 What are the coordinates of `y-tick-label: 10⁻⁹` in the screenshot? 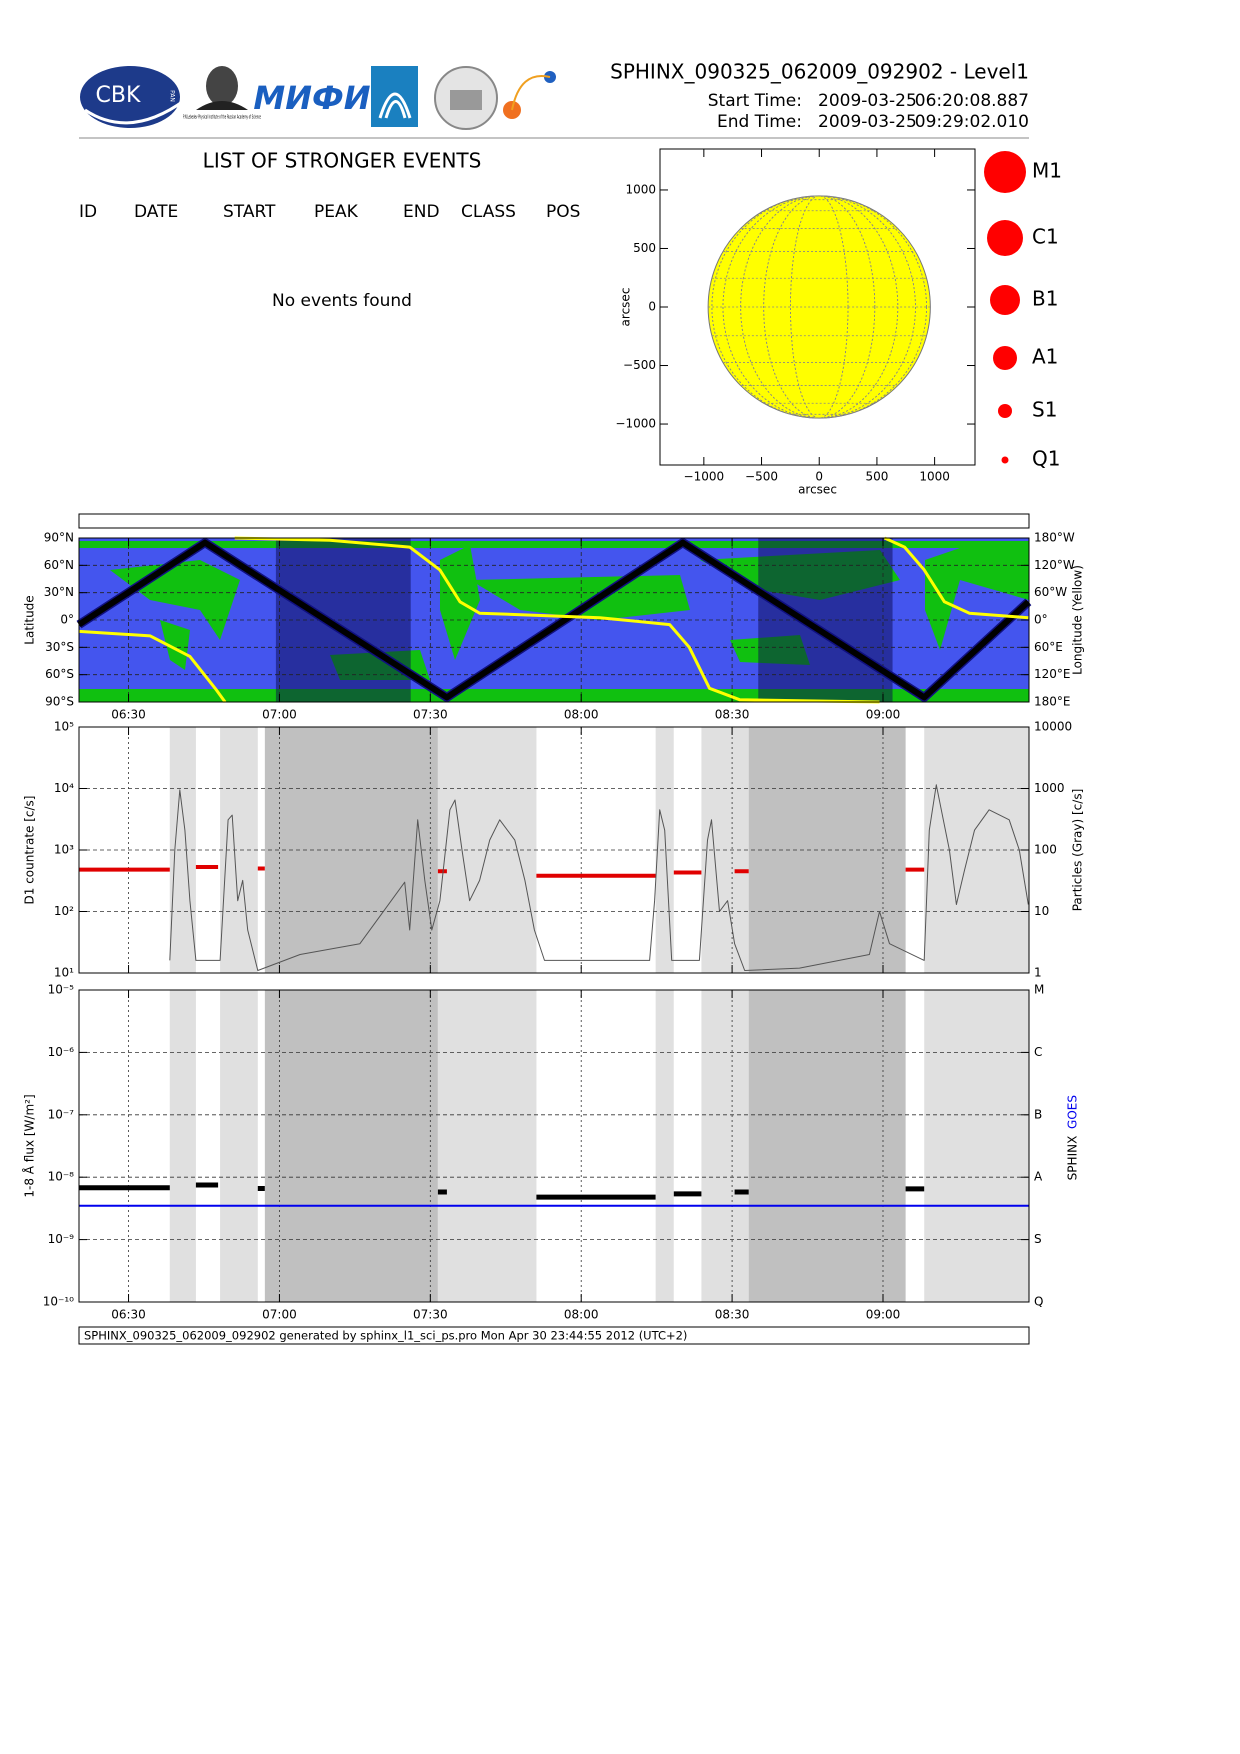 It's located at (61, 1239).